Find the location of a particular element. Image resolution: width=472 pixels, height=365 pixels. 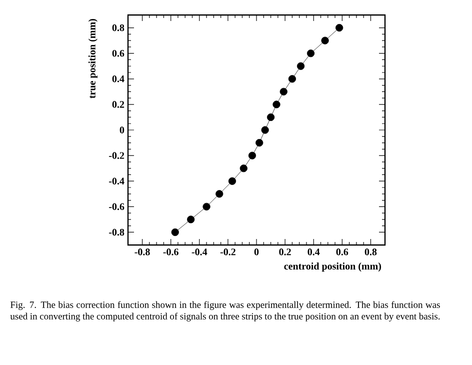

y-tick-label: -0.6 is located at coordinates (116, 206).